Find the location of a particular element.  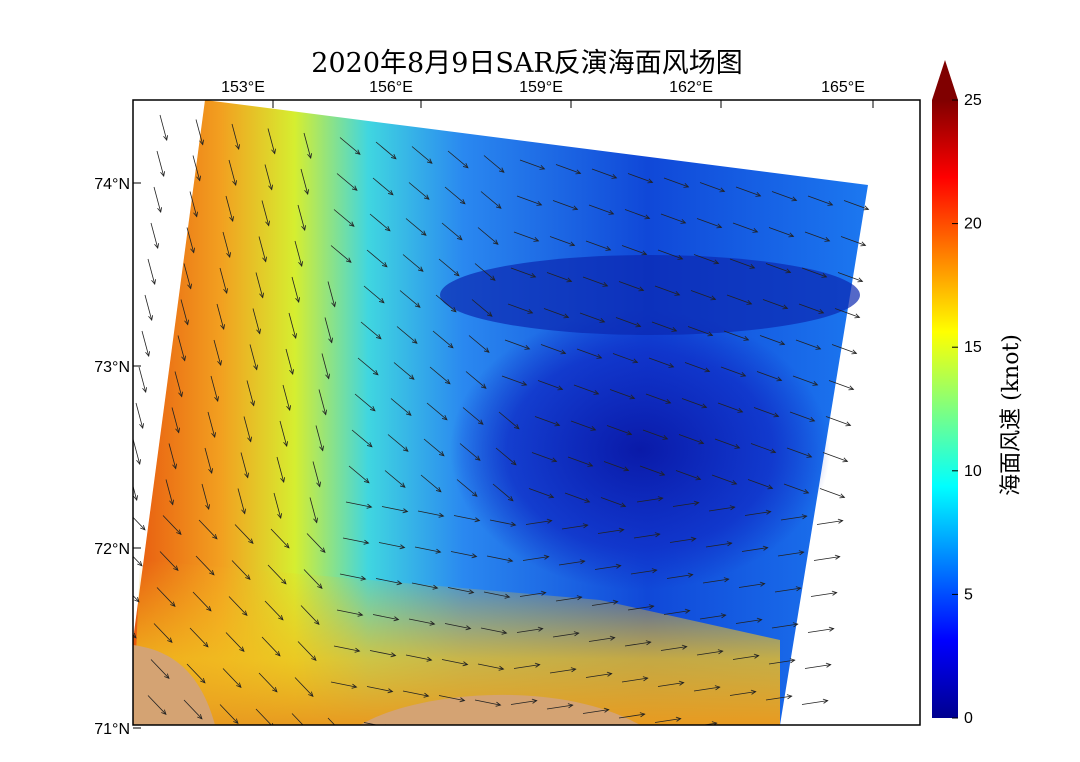

lat-label: 73°N is located at coordinates (112, 367).